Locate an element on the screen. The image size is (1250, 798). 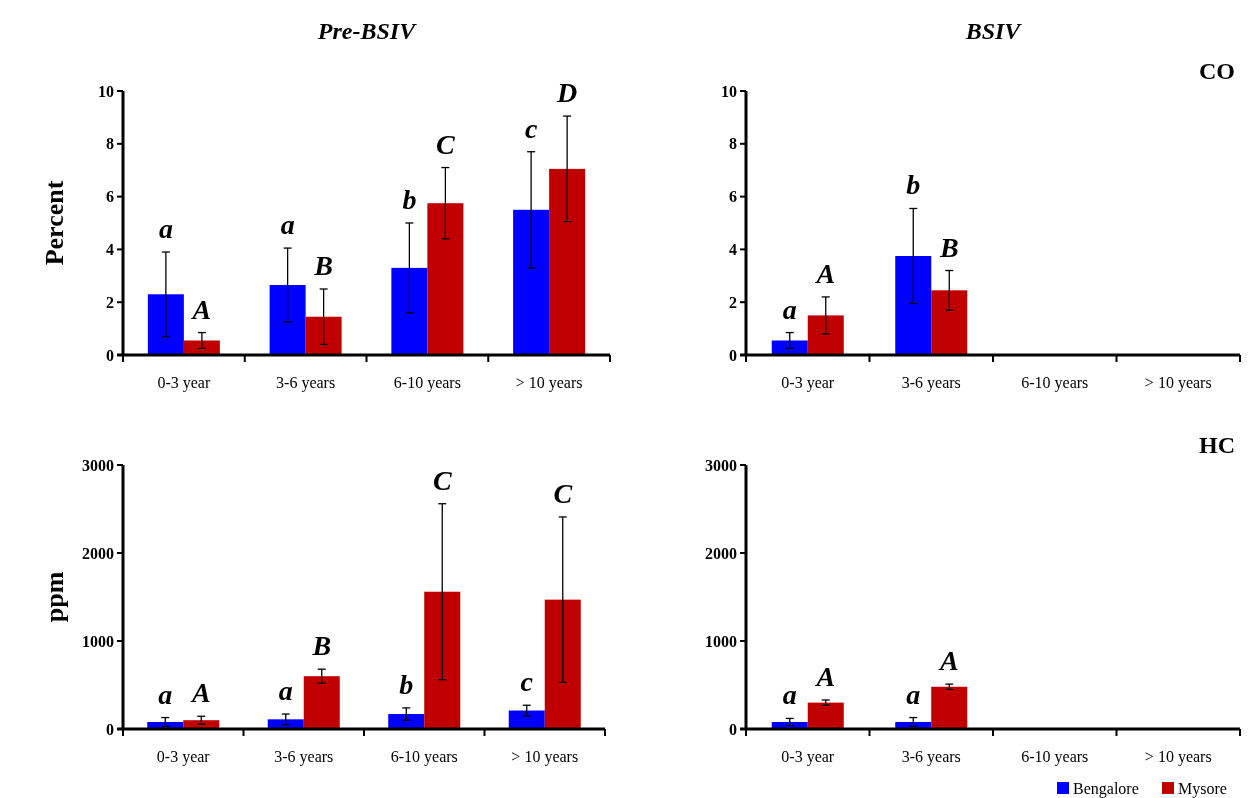
chart-subtitle: CO is located at coordinates (1217, 71).